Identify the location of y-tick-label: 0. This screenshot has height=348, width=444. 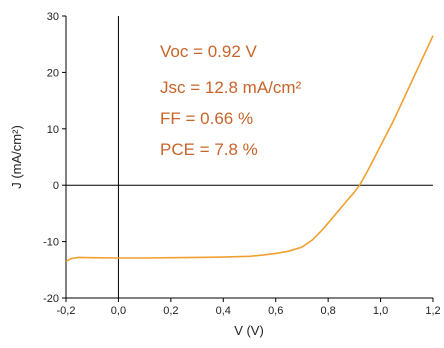
(56, 186).